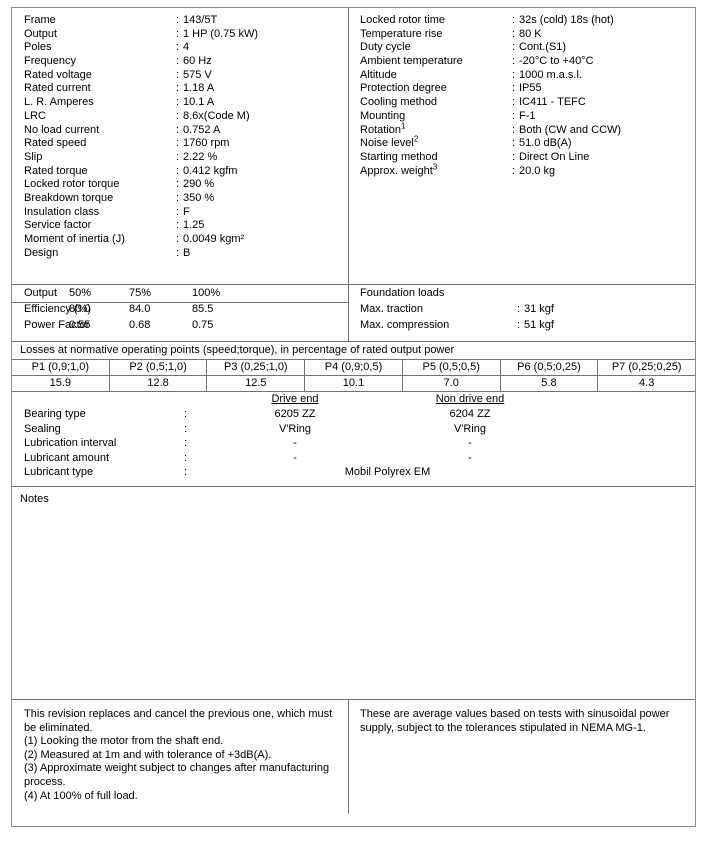 This screenshot has height=845, width=707. What do you see at coordinates (391, 309) in the screenshot?
I see `foundation-label: Max. traction` at bounding box center [391, 309].